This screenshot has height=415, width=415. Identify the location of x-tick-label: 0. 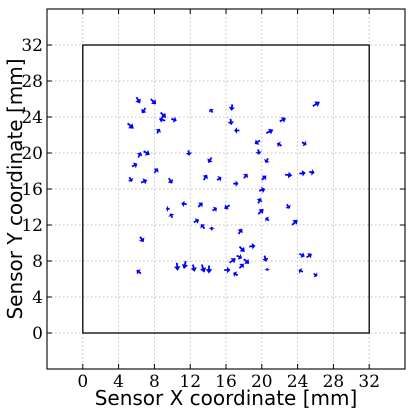
(82, 382).